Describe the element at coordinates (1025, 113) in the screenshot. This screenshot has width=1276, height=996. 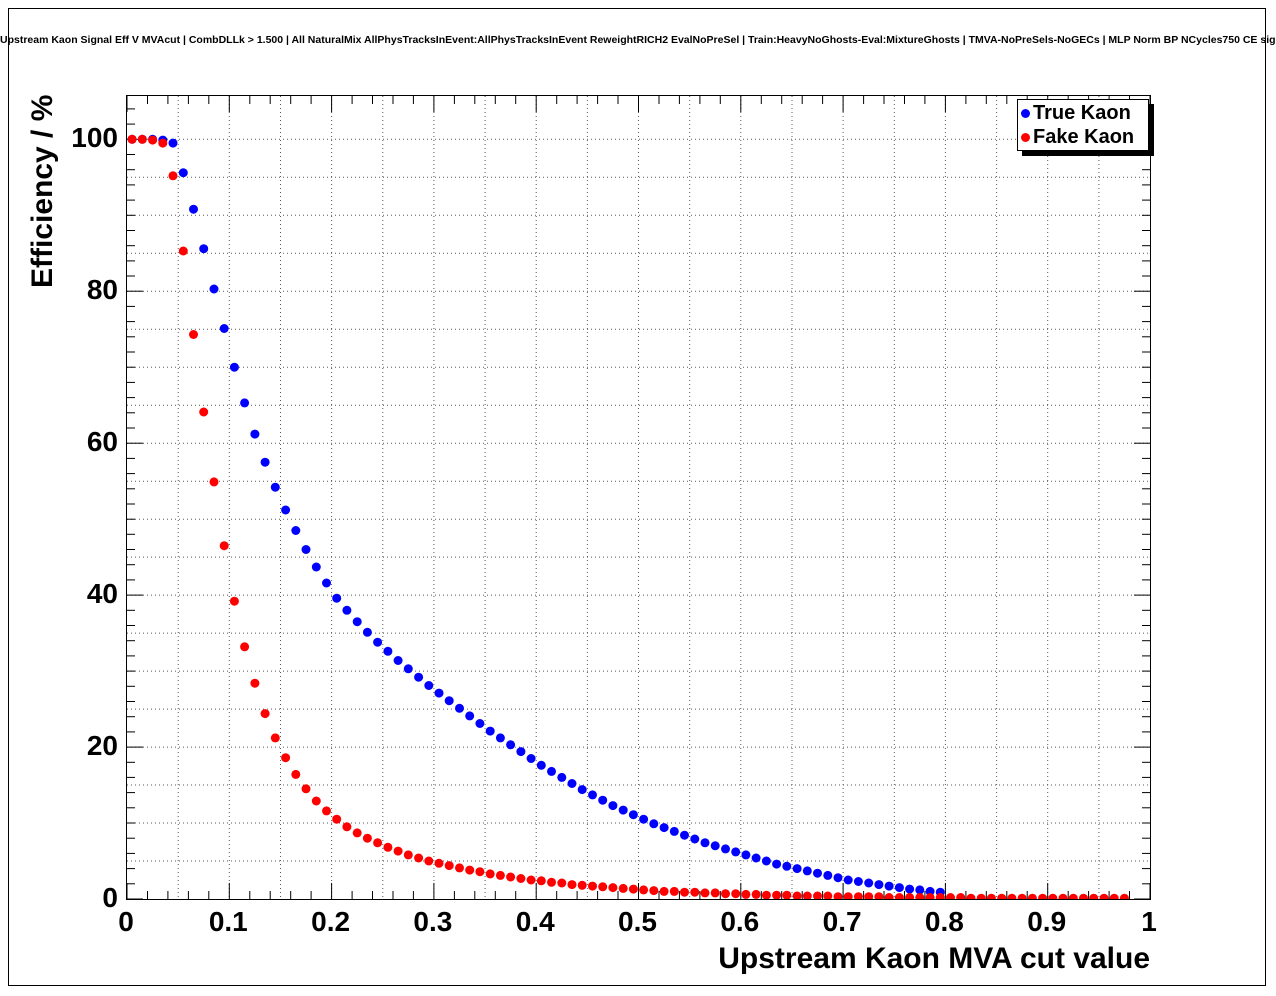
I see `true-kaon-marker-icon` at that location.